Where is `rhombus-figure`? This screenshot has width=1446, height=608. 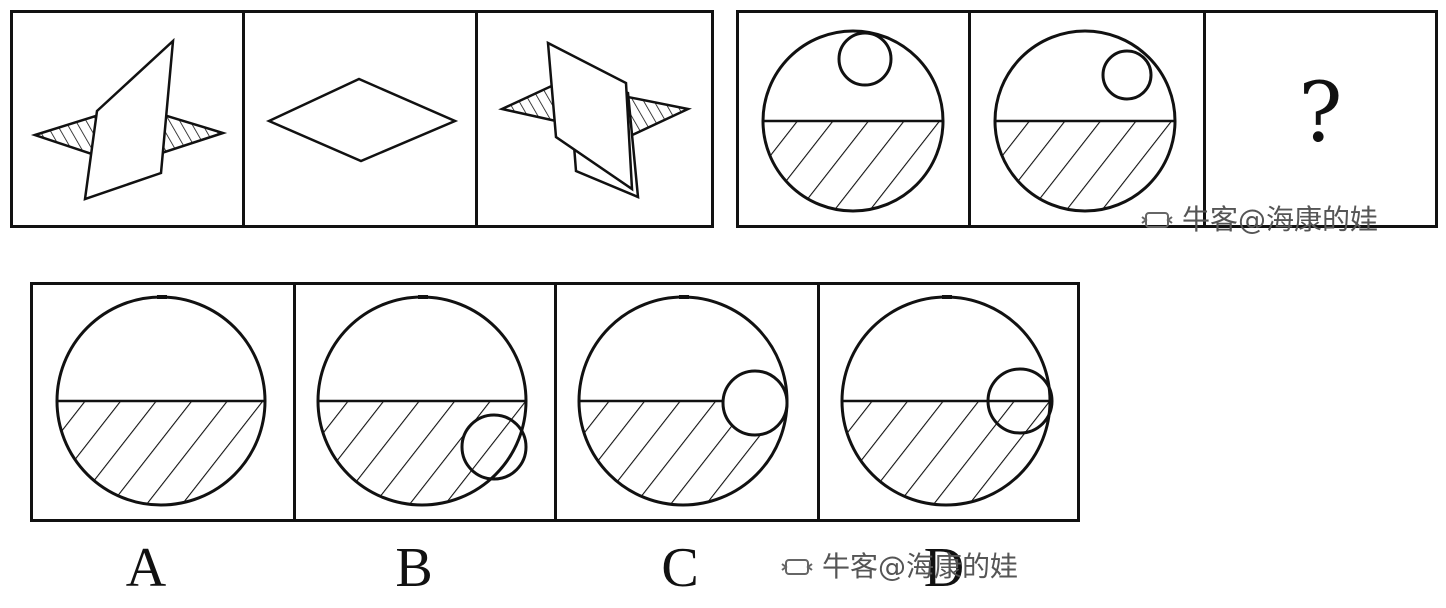 rhombus-figure is located at coordinates (362, 120).